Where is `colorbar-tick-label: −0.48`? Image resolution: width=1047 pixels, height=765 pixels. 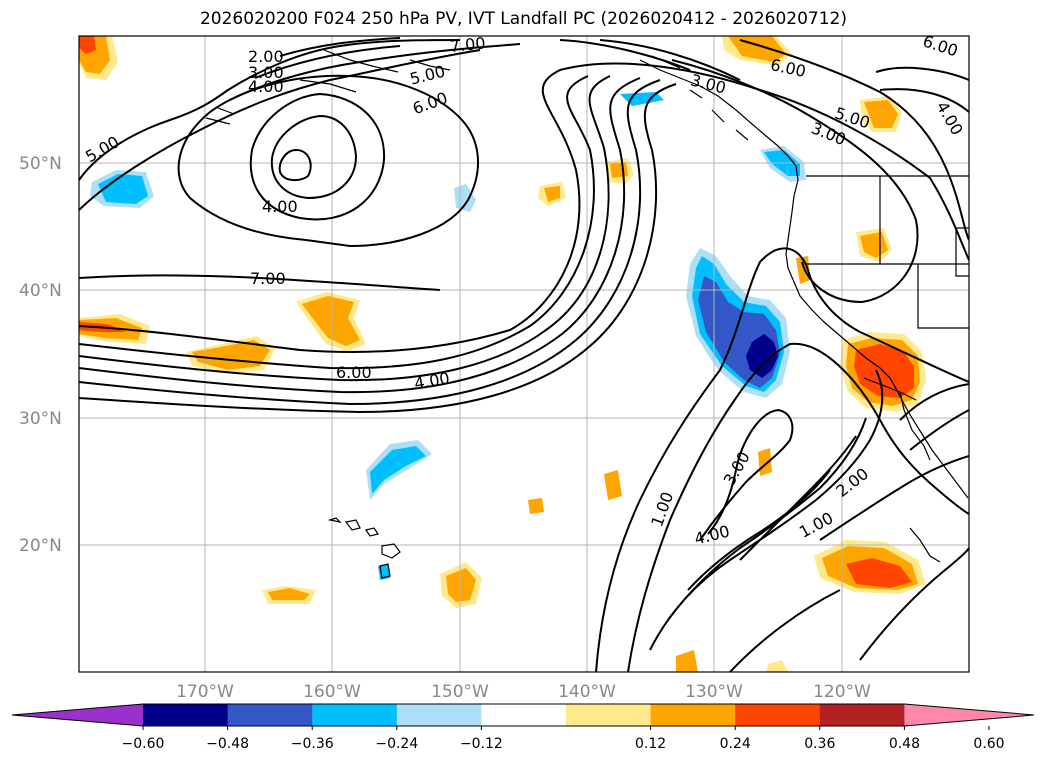 colorbar-tick-label: −0.48 is located at coordinates (227, 744).